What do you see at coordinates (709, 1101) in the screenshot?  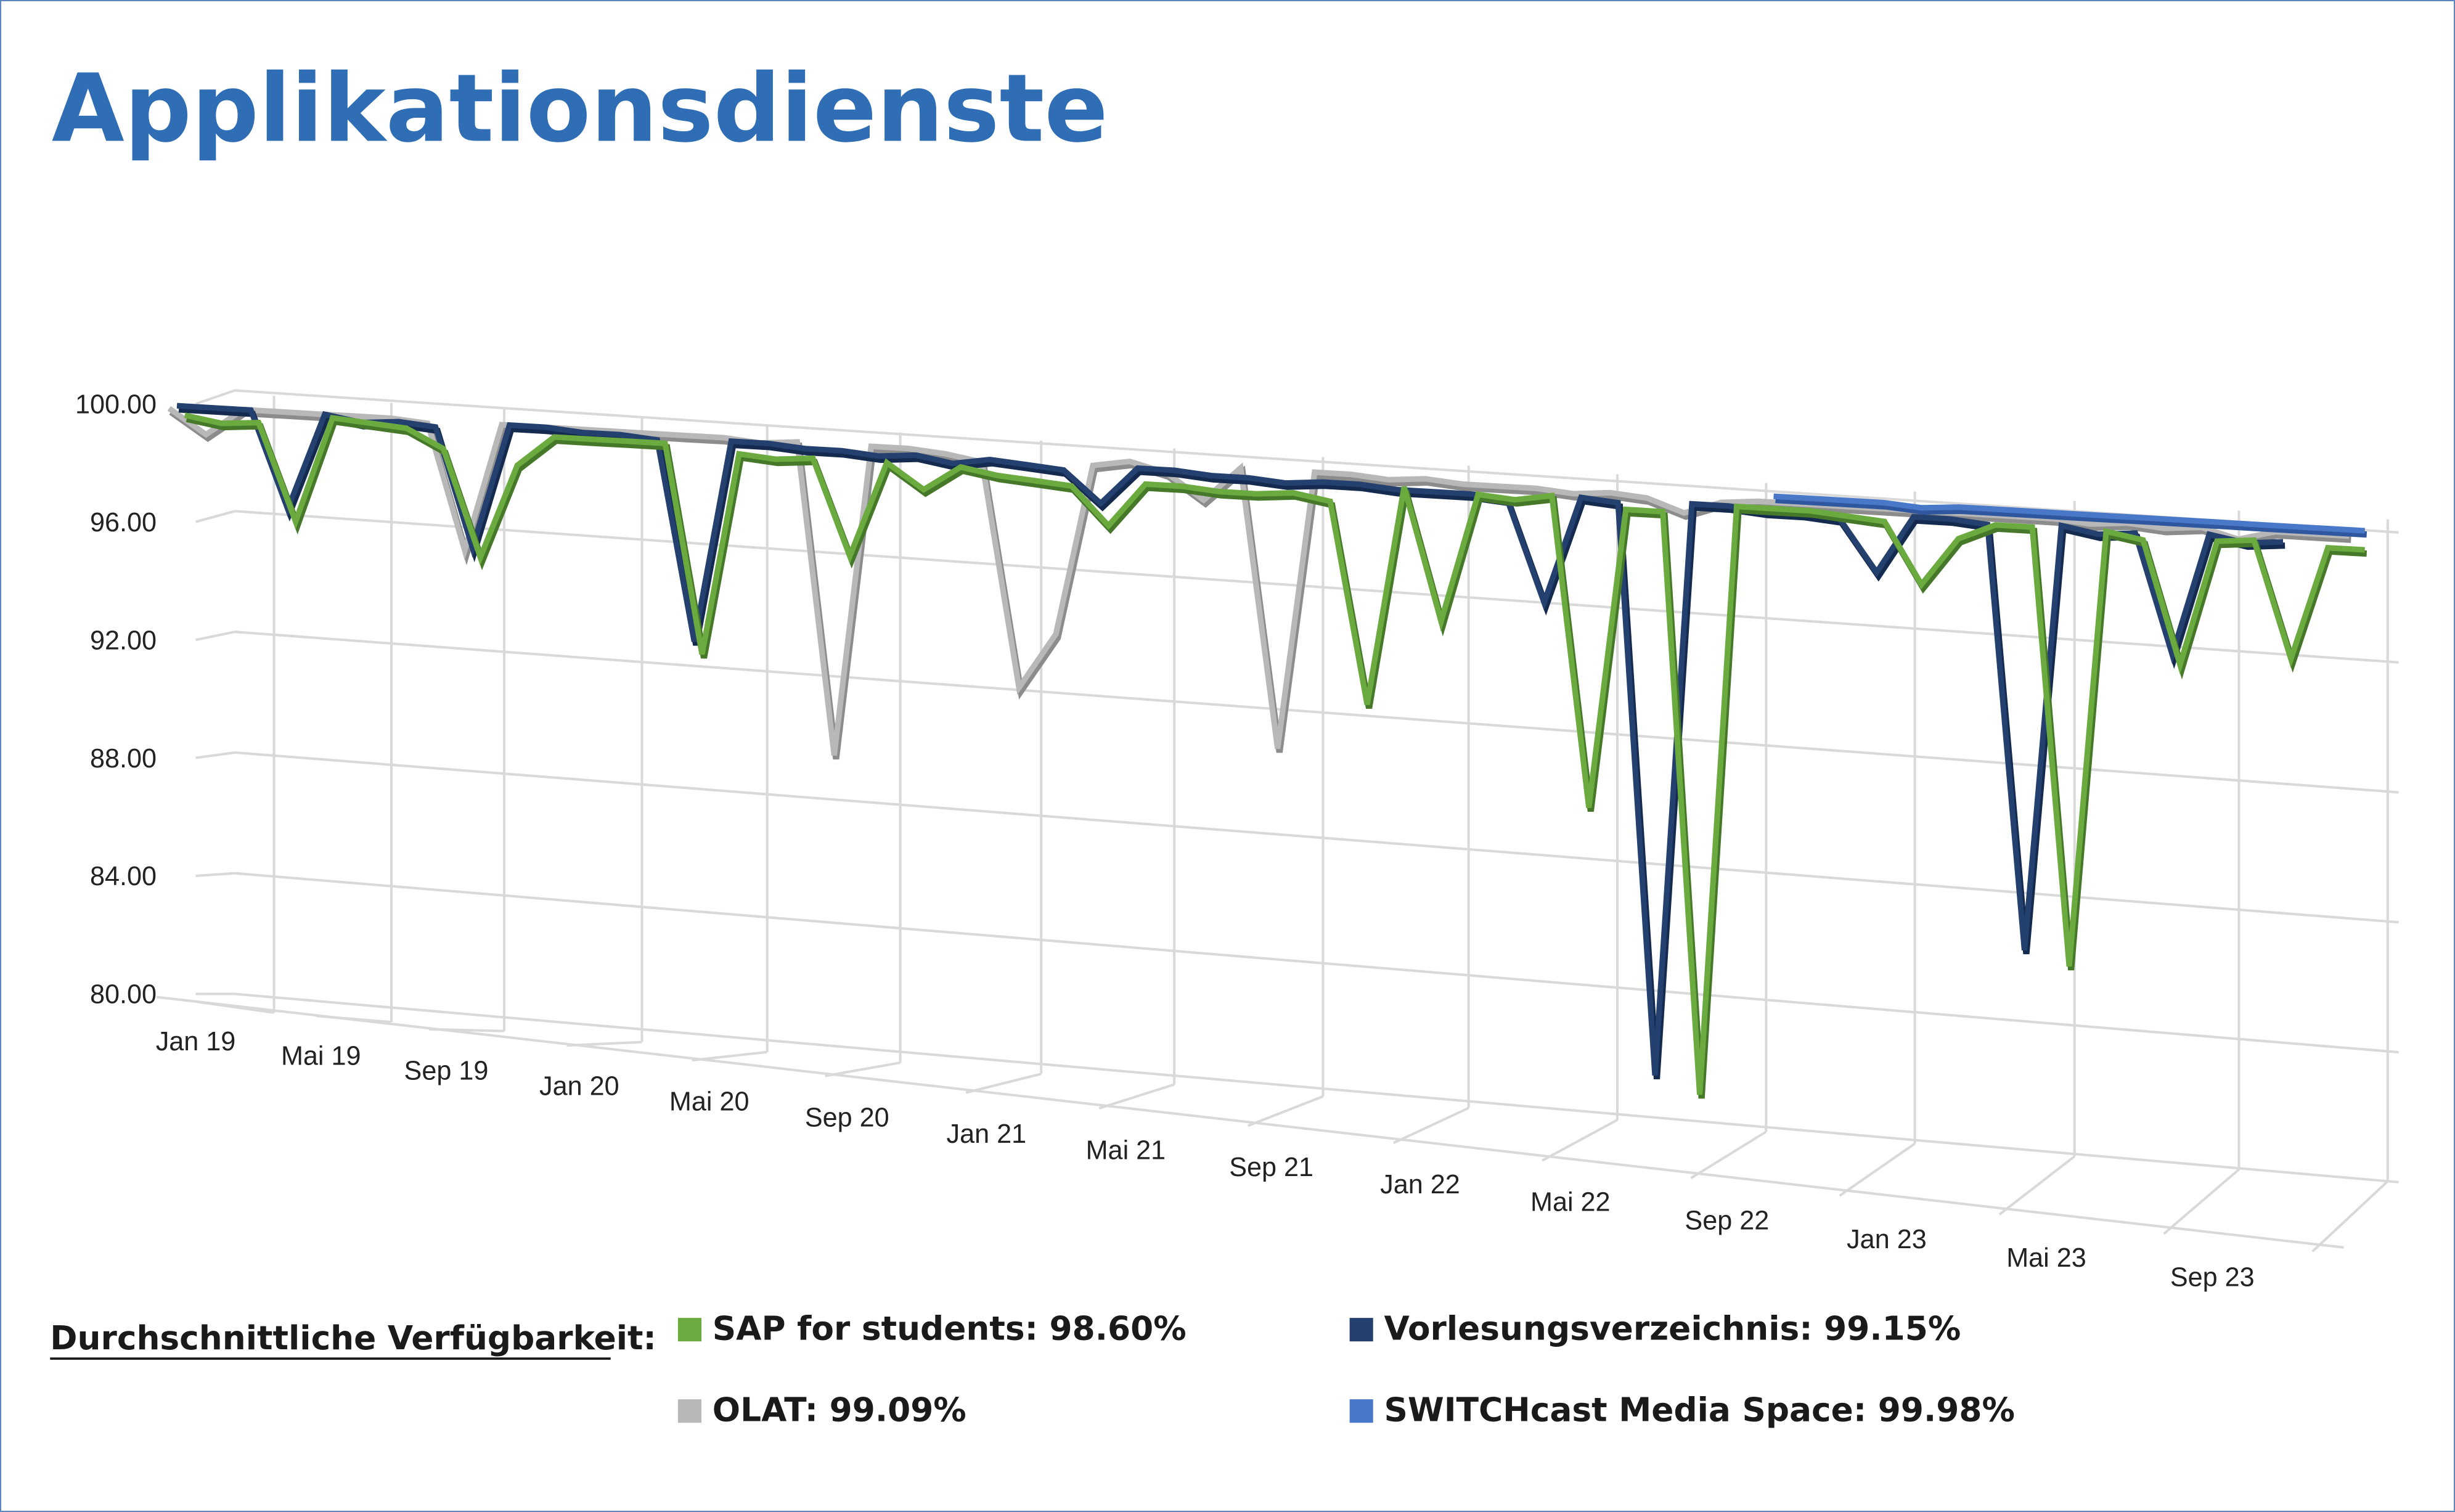 I see `x-tick-label: Mai 20` at bounding box center [709, 1101].